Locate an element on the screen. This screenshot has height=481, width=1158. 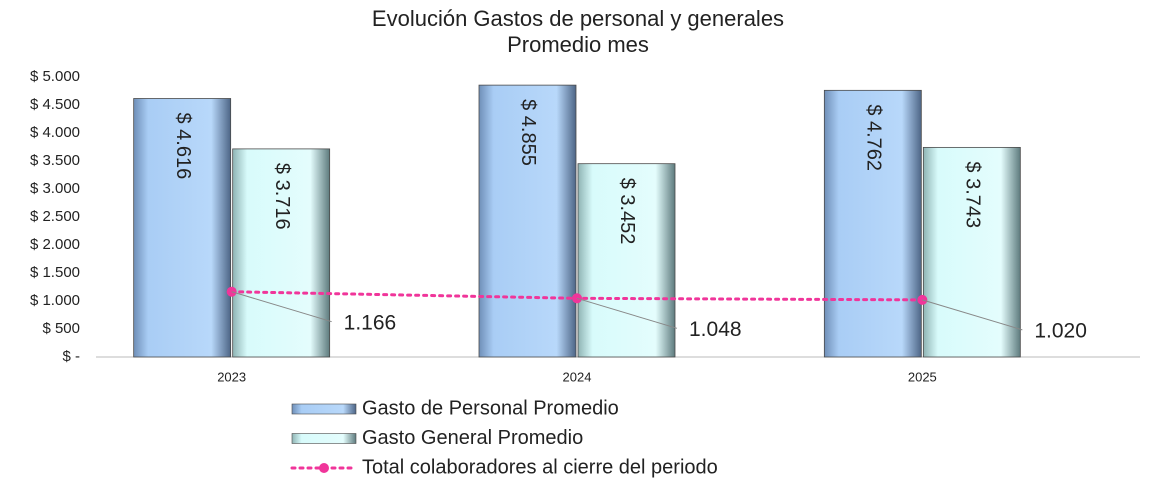
y-tick-label: $ - is located at coordinates (71, 356).